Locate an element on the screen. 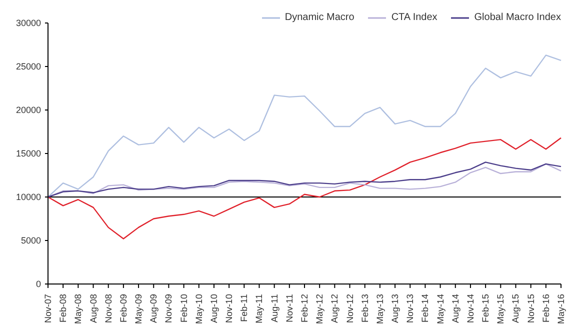  x-tick-label: Nov-13 is located at coordinates (410, 309).